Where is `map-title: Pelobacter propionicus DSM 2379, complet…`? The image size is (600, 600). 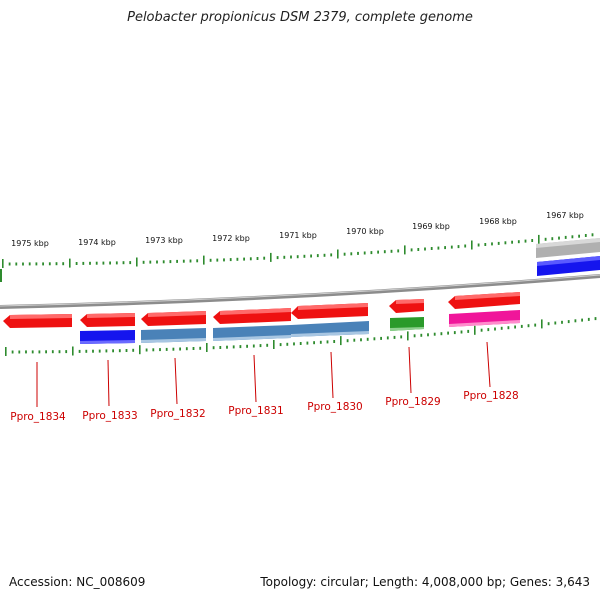
map-title: Pelobacter propionicus DSM 2379, complet… is located at coordinates (300, 17).